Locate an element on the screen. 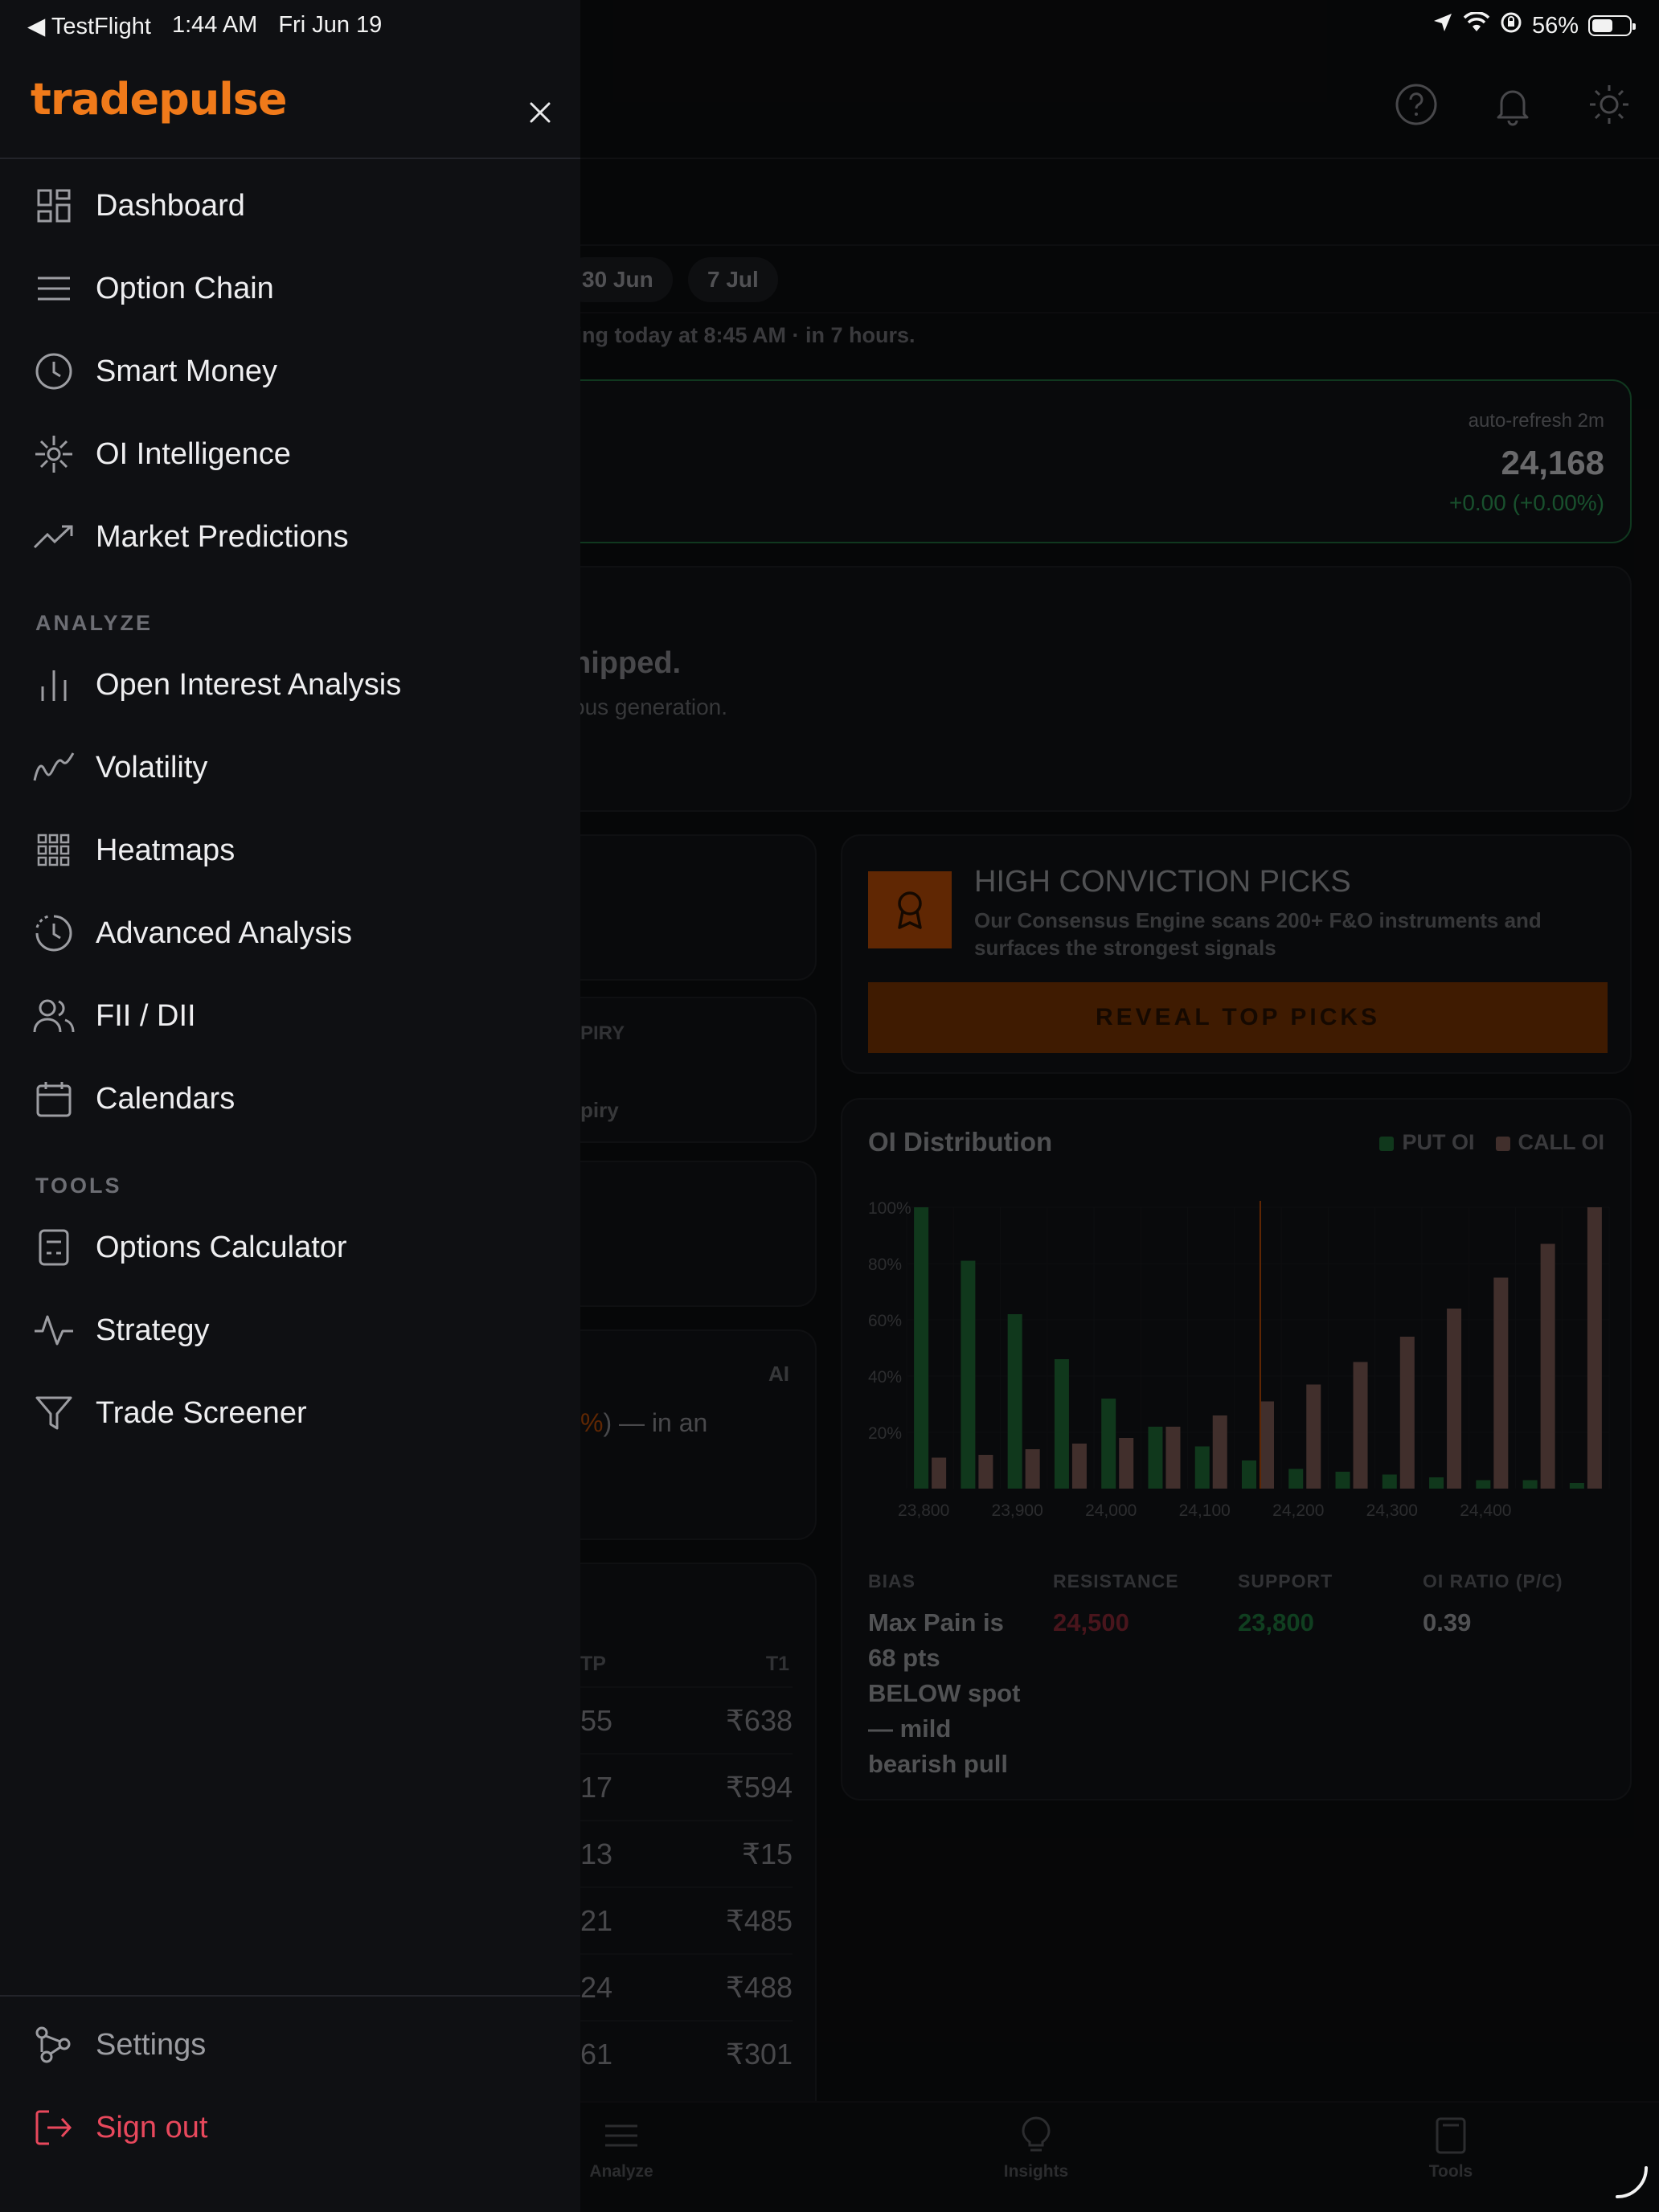 This screenshot has width=1659, height=2212. bell-icon is located at coordinates (1513, 104).